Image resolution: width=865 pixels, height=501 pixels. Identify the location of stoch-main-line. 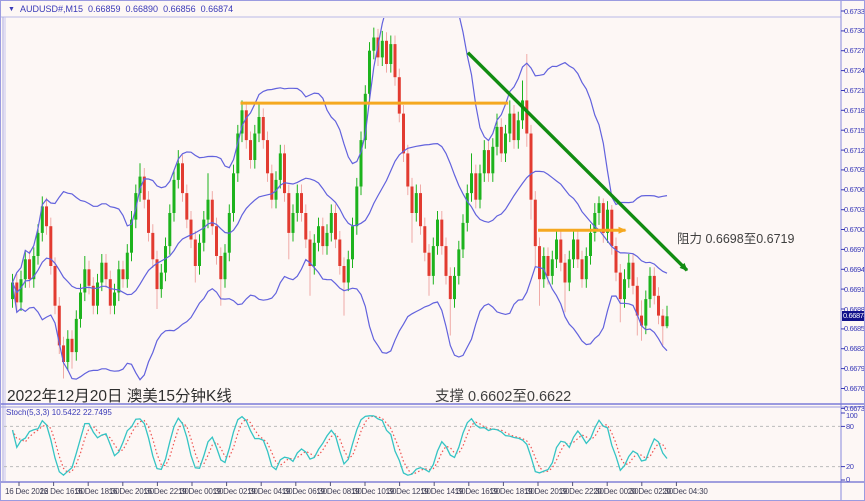
(339, 445).